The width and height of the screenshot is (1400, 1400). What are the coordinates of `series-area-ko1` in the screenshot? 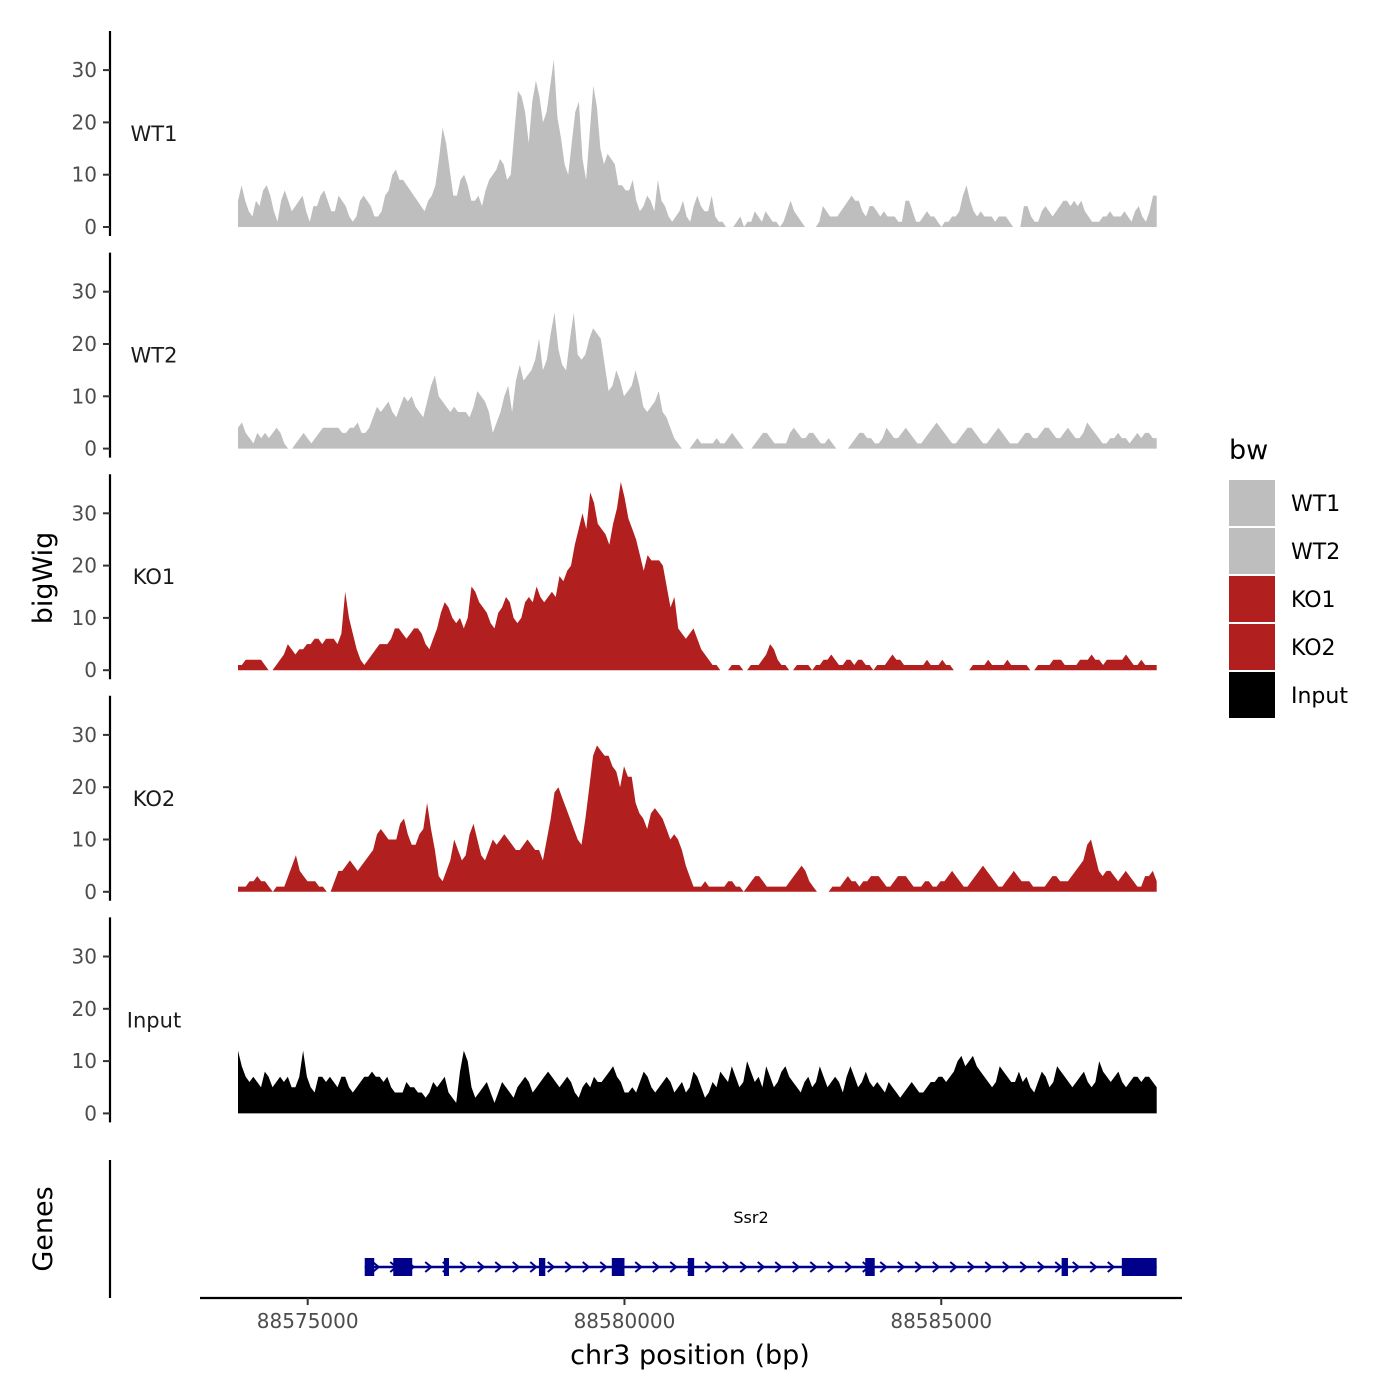 It's located at (697, 576).